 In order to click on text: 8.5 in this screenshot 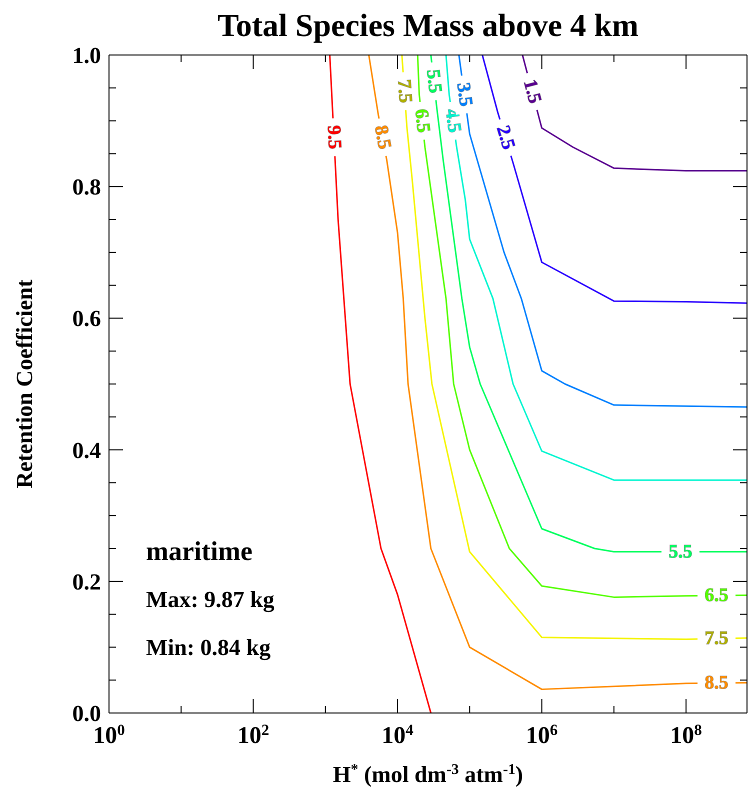, I will do `click(382, 137)`.